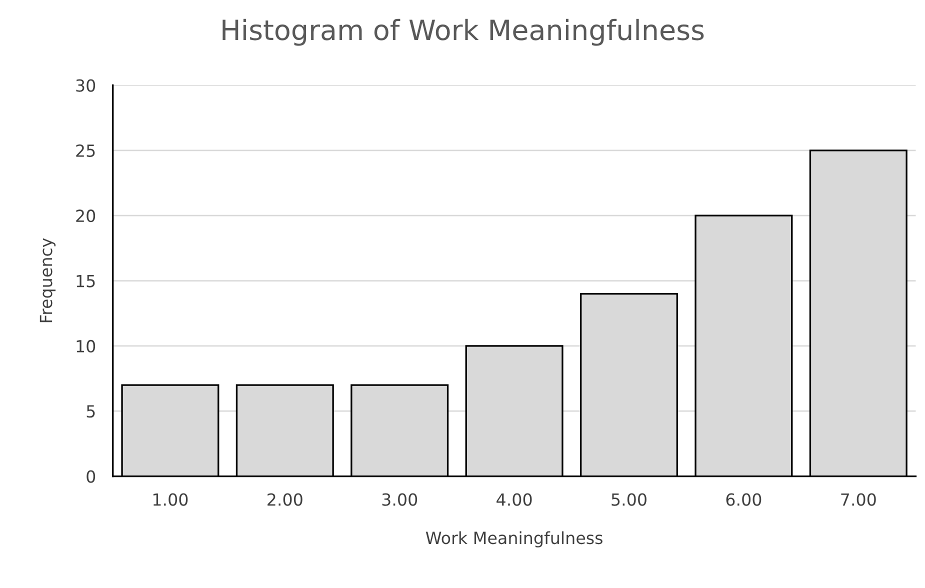 This screenshot has height=588, width=925. Describe the element at coordinates (86, 216) in the screenshot. I see `y-tick-label: 20` at that location.